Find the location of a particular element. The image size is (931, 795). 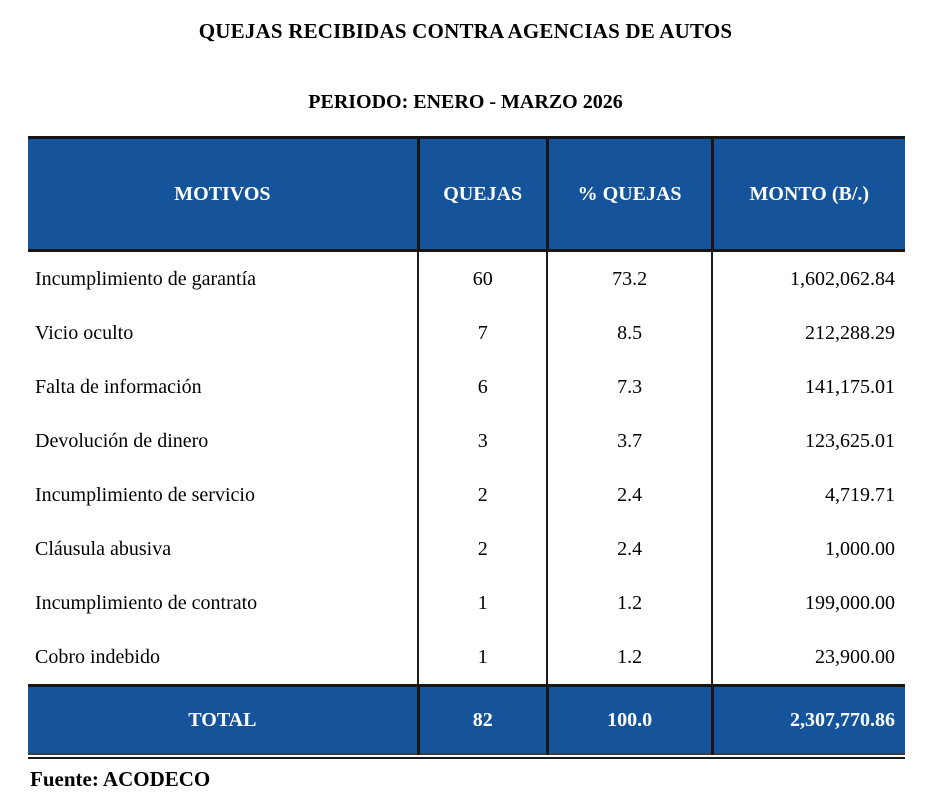

cell-monto: 23,900.00 is located at coordinates (808, 658).